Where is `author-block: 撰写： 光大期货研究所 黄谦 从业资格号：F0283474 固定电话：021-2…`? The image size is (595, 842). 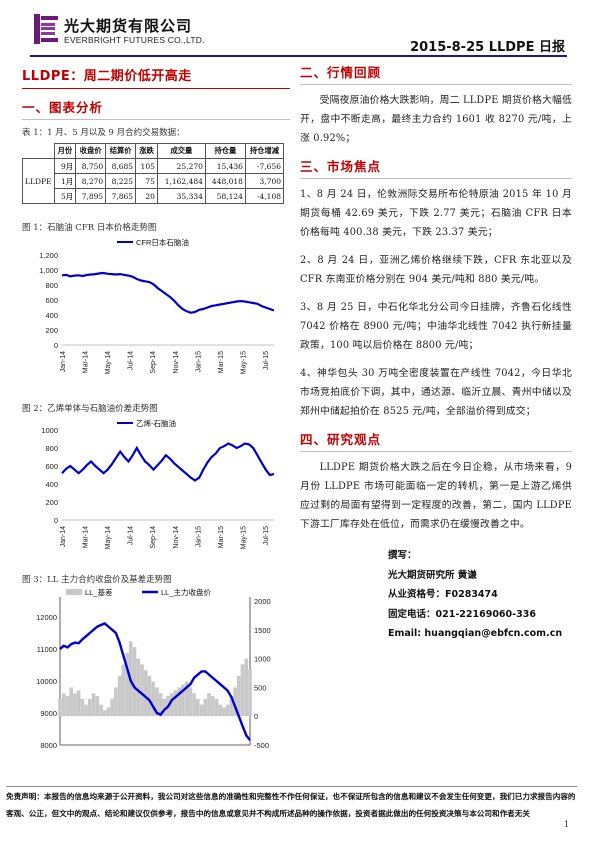 author-block: 撰写： 光大期货研究所 黄谦 从业资格号：F0283474 固定电话：021-2… is located at coordinates (480, 595).